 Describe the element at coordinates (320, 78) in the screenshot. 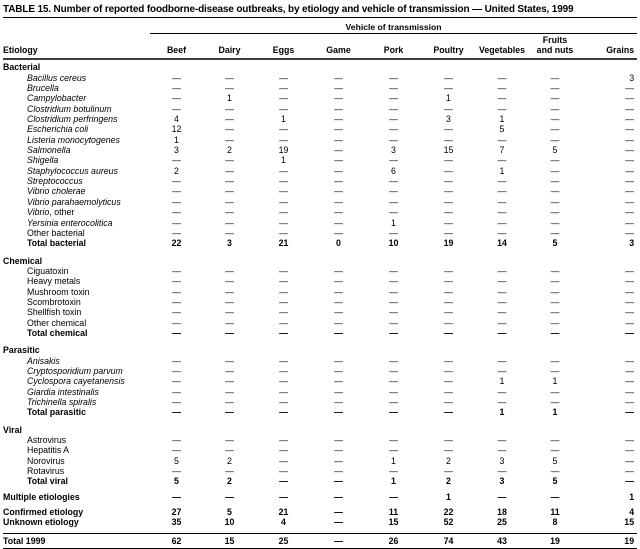

I see `data-row: Bacillus cereus — — — — — — — — 3` at that location.